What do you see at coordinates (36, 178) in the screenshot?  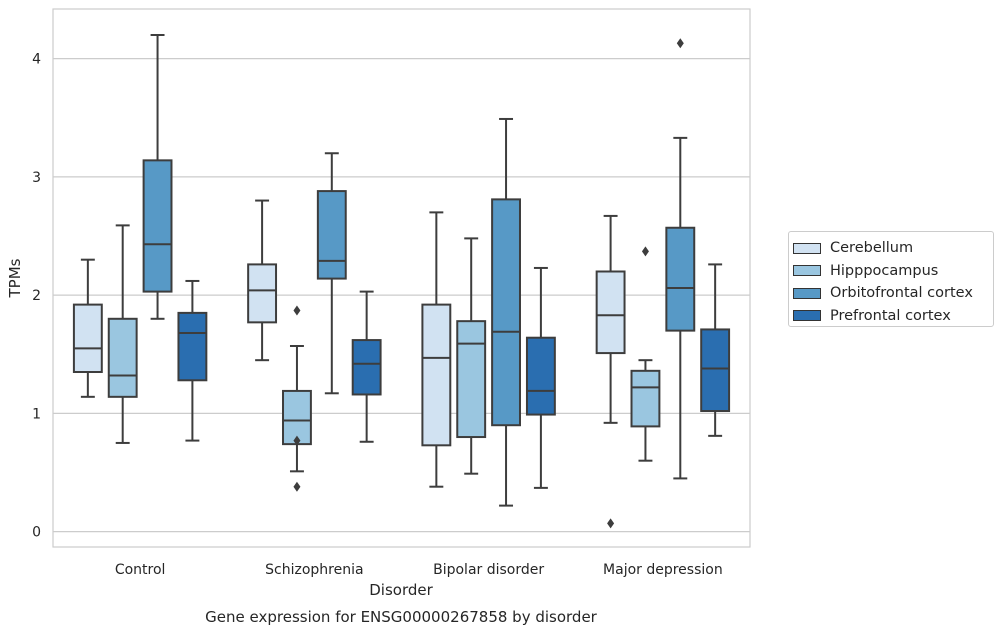 I see `y-tick-label: 3` at bounding box center [36, 178].